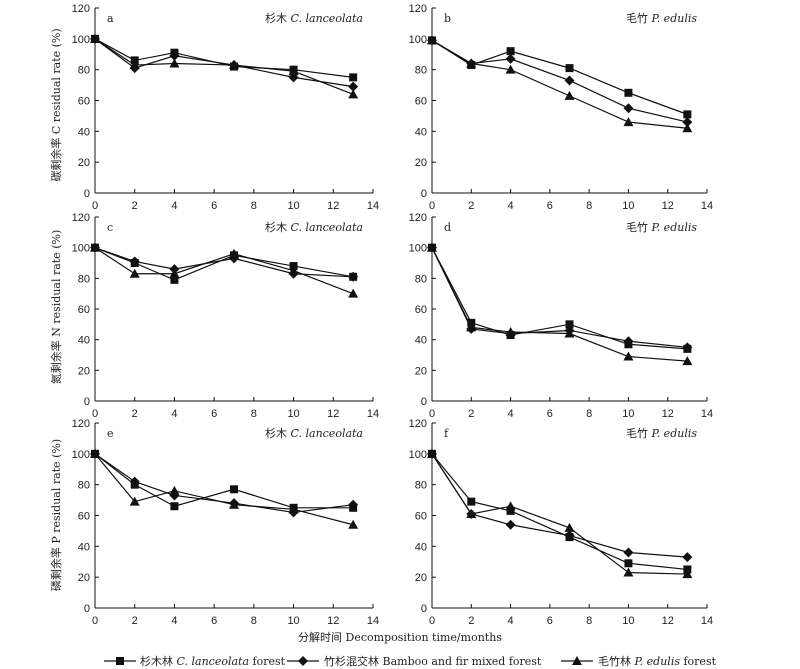  What do you see at coordinates (639, 661) in the screenshot?
I see `legend-item-p-edulis: 毛竹林 P. edulis forest` at bounding box center [639, 661].